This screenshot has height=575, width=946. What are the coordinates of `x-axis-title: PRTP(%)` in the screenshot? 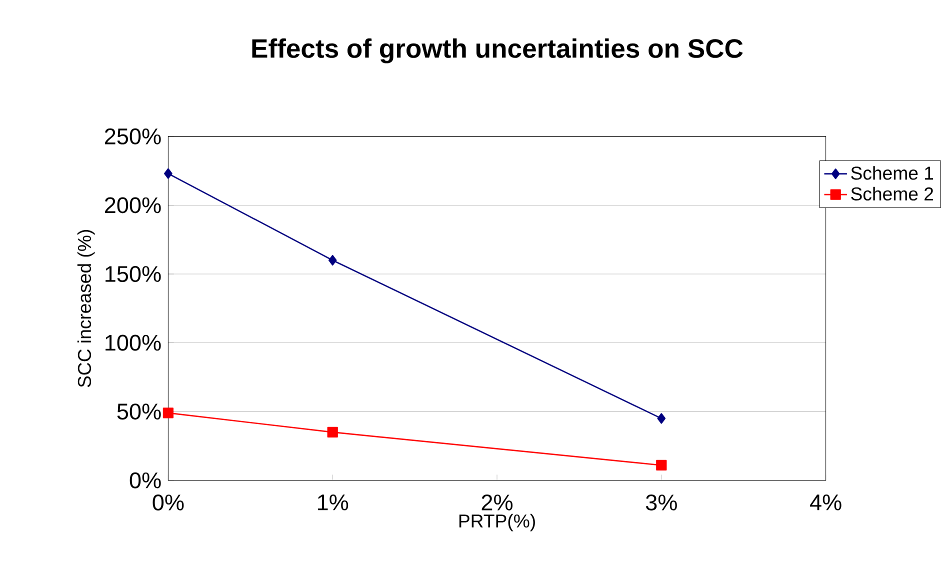 It's located at (497, 523).